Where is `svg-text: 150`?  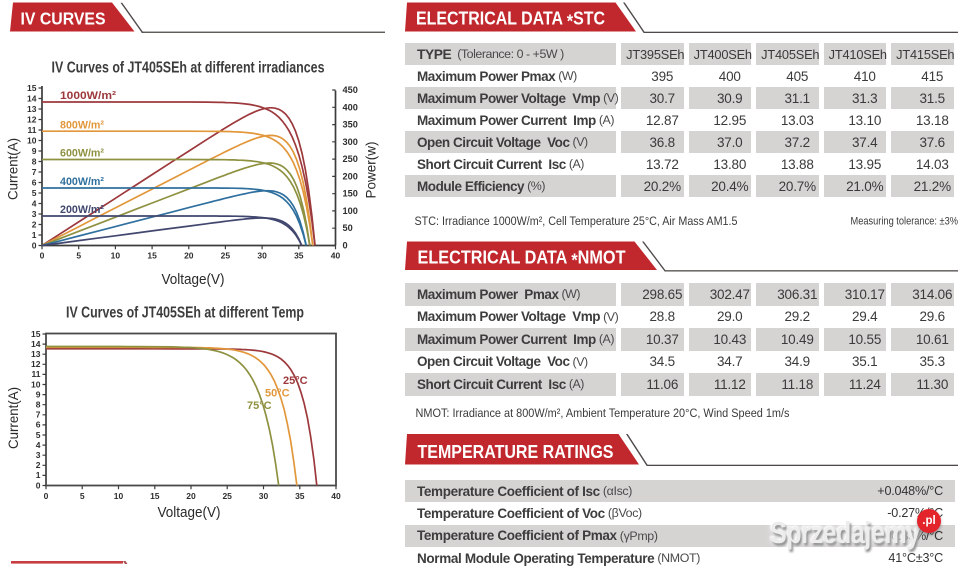 svg-text: 150 is located at coordinates (350, 194).